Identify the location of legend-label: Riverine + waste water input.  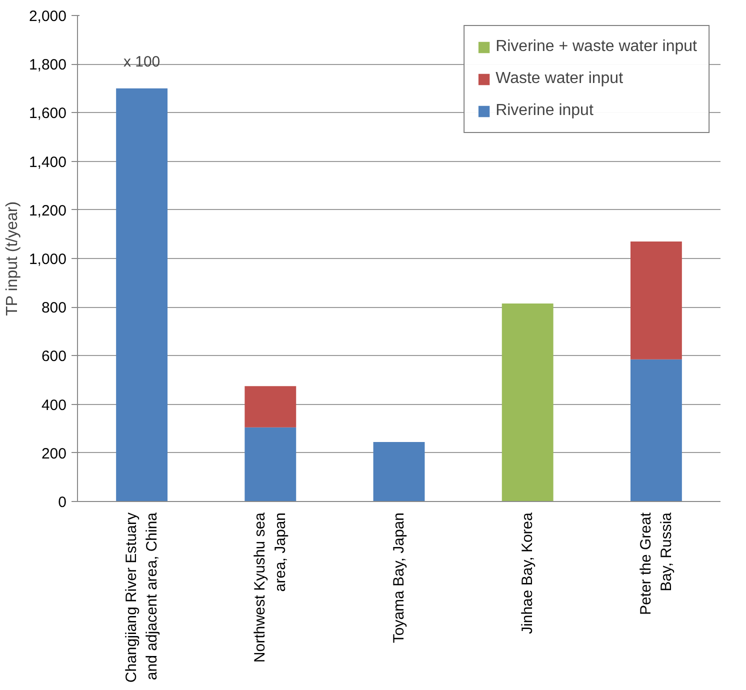
(596, 47).